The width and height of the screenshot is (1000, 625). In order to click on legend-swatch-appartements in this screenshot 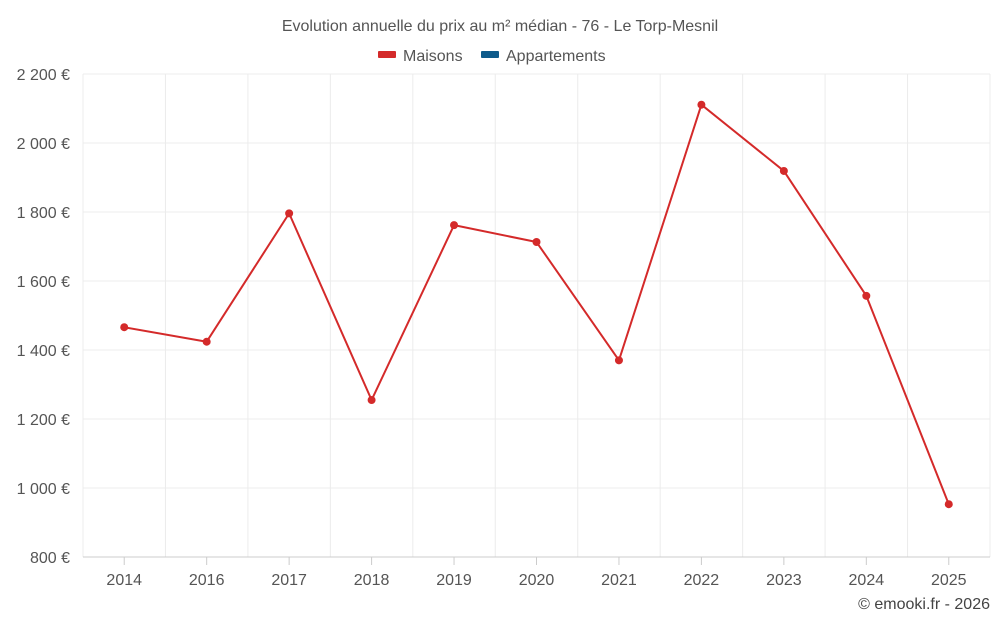, I will do `click(490, 54)`.